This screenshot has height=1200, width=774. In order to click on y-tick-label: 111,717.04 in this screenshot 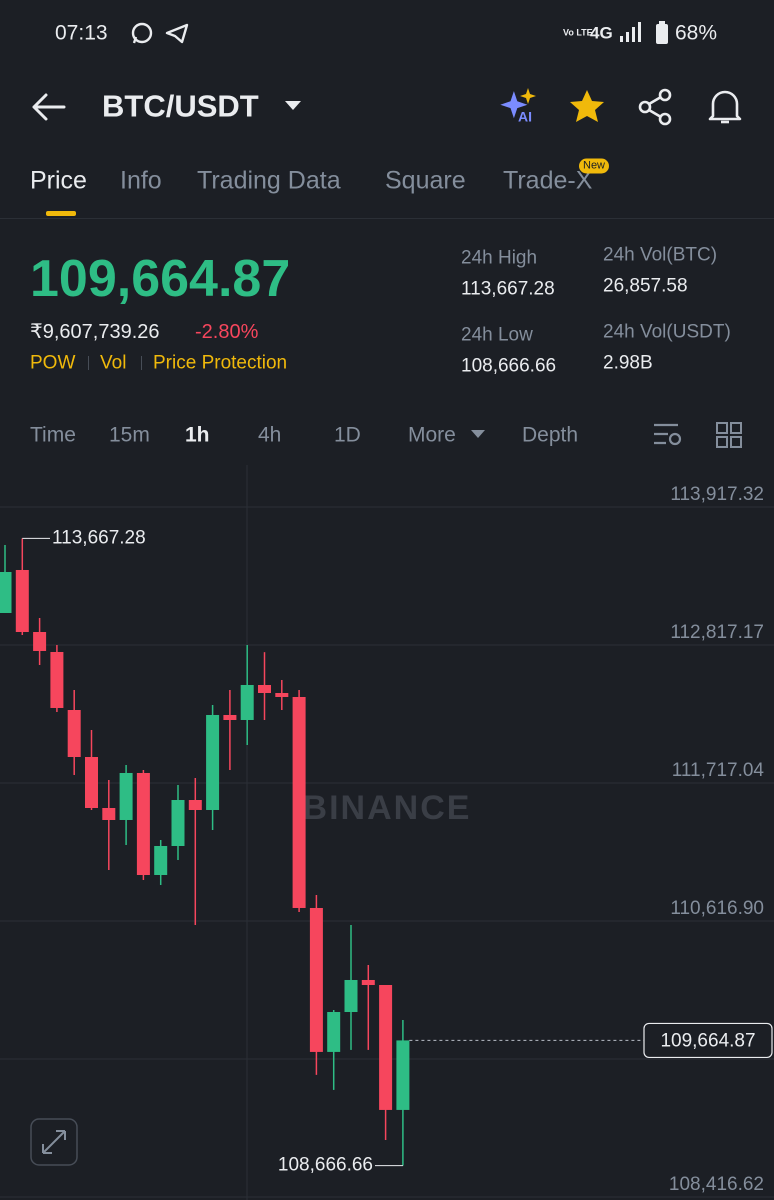, I will do `click(718, 770)`.